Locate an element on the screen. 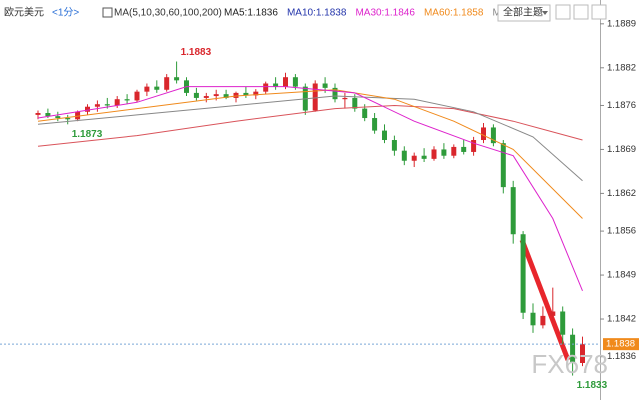 Image resolution: width=640 pixels, height=400 pixels. y-tick-label: 1.1876 is located at coordinates (621, 105).